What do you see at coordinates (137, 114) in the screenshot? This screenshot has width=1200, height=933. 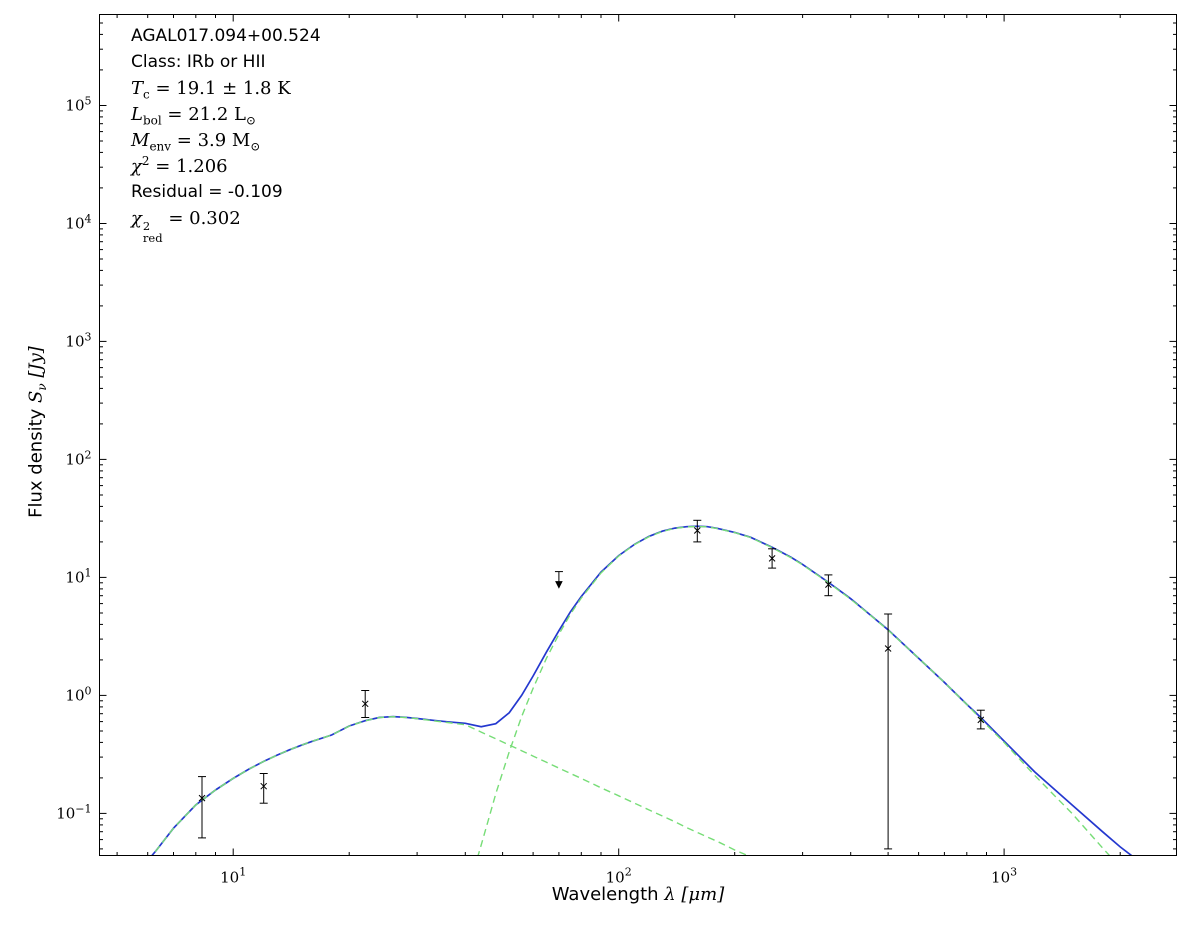 I see `lbol-symbol: L` at bounding box center [137, 114].